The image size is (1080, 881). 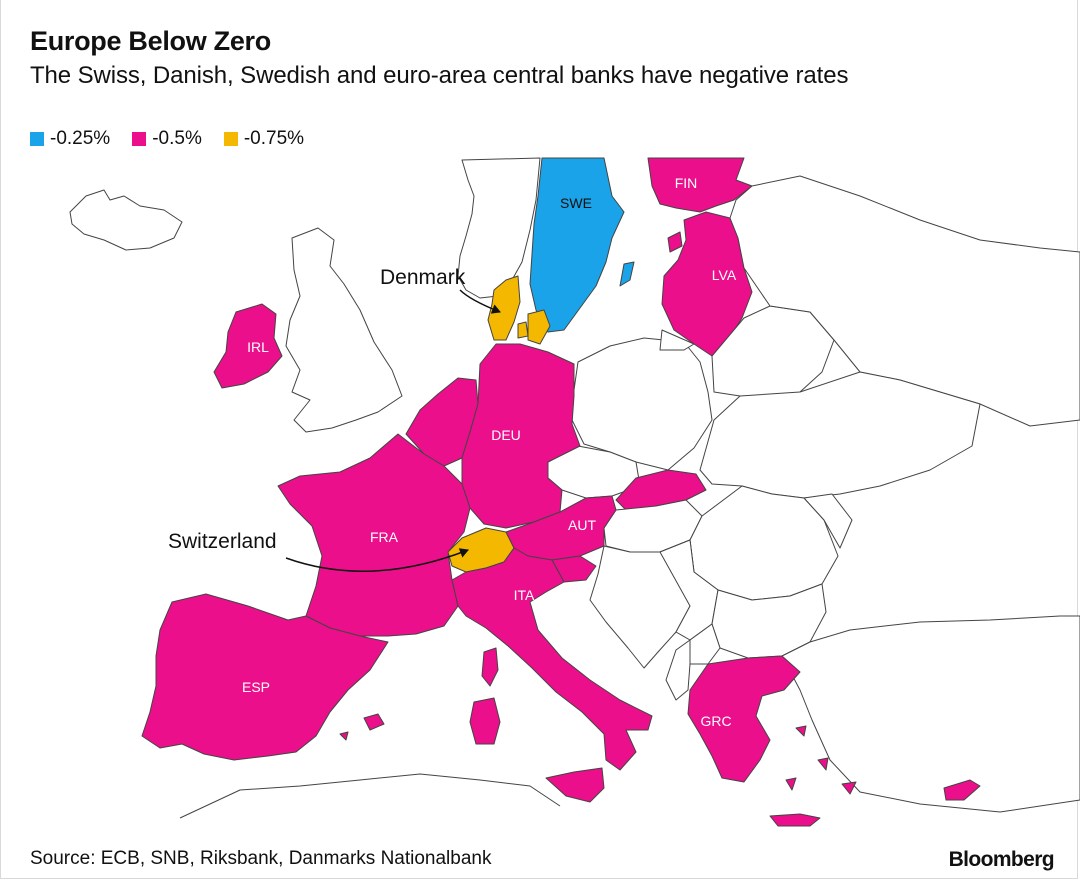 I want to click on island-gotland, so click(x=627, y=274).